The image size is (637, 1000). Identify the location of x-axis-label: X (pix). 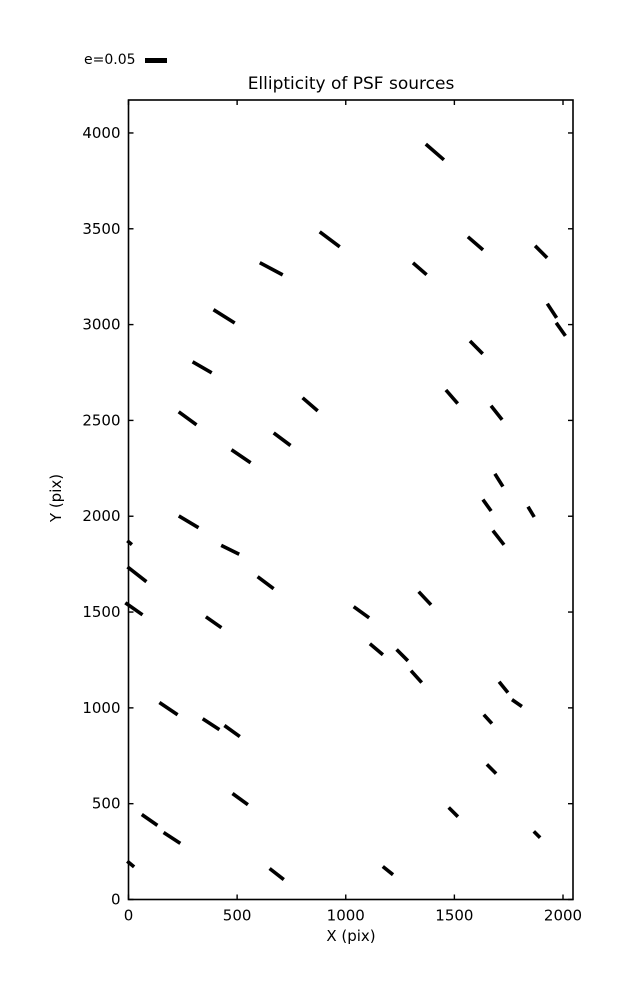
(351, 936).